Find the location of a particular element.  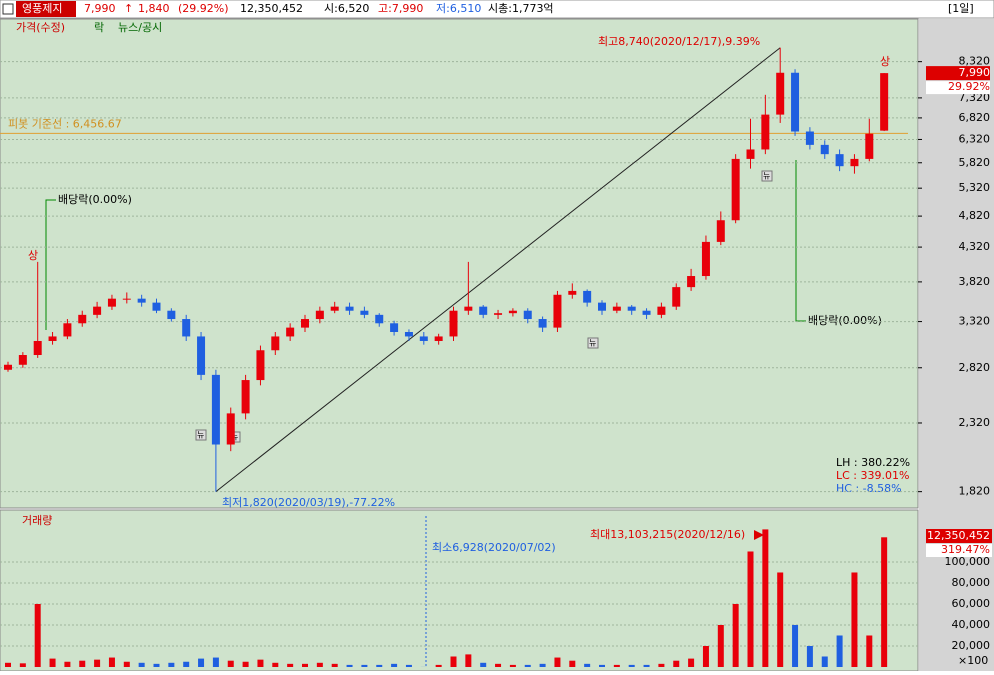

y-tick-label: 3,820 is located at coordinates (975, 281).